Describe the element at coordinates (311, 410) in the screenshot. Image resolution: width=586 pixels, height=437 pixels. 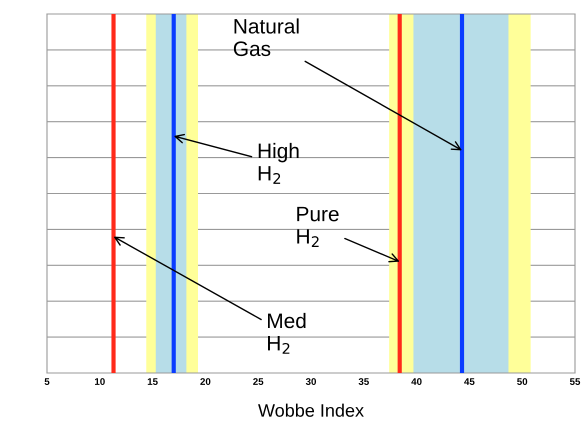
I see `x-axis-title: Wobbe Index` at that location.